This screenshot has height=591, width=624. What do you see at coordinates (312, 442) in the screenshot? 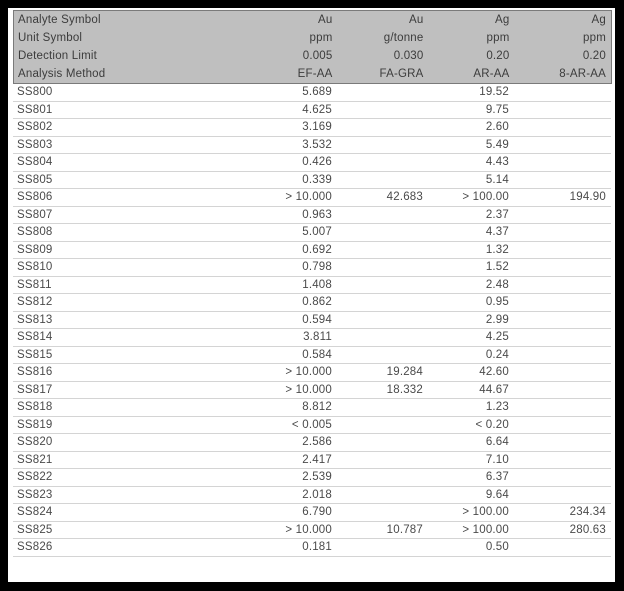
I see `table-row: SS820 2.586 6.64` at bounding box center [312, 442].